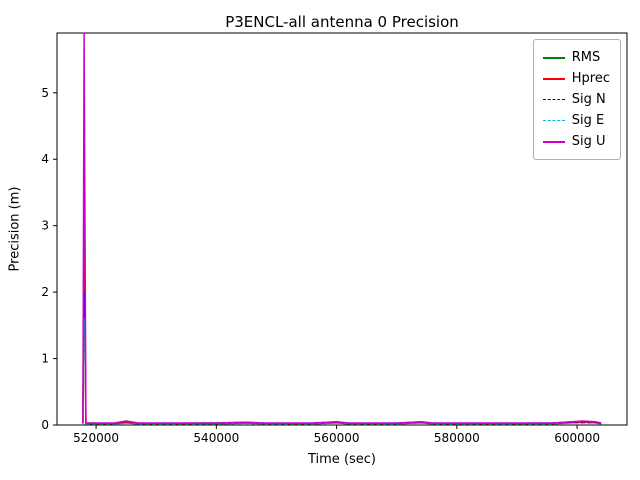  What do you see at coordinates (588, 99) in the screenshot?
I see `legend-label-sig-n: Sig N` at bounding box center [588, 99].